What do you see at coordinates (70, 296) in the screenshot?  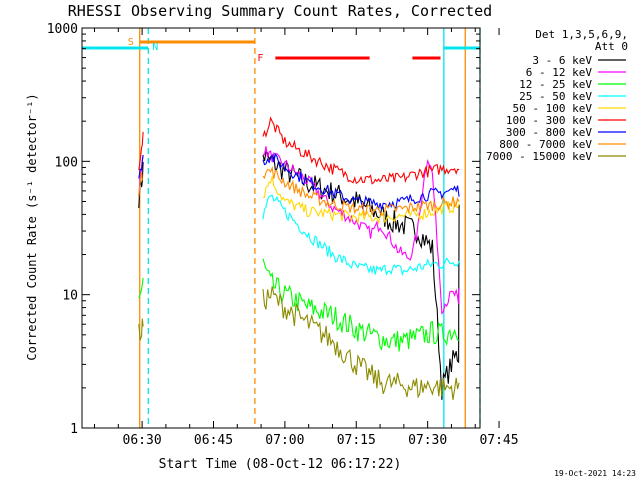 I see `y-tick-label: 10` at bounding box center [70, 296].